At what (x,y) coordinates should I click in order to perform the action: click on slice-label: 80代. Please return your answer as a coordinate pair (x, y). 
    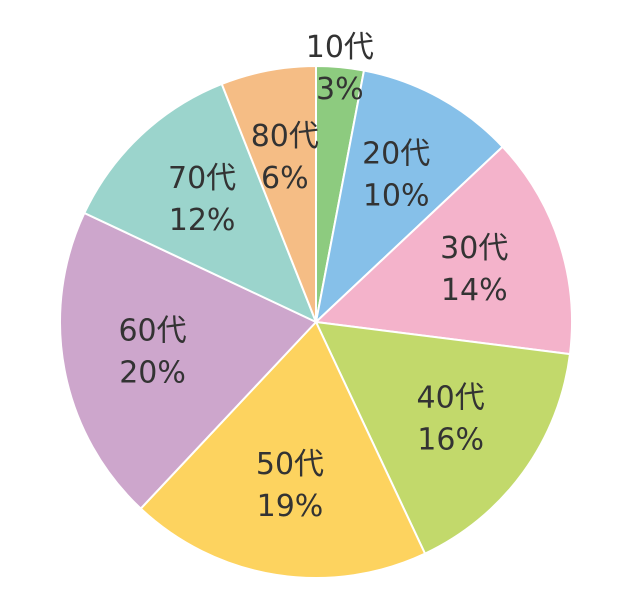
    Looking at the image, I should click on (285, 136).